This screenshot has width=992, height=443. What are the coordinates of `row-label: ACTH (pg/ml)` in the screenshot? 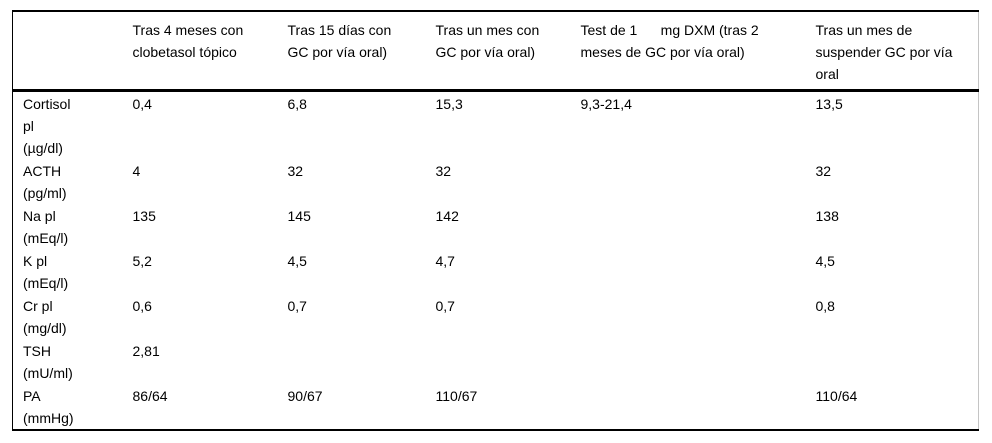 It's located at (45, 182).